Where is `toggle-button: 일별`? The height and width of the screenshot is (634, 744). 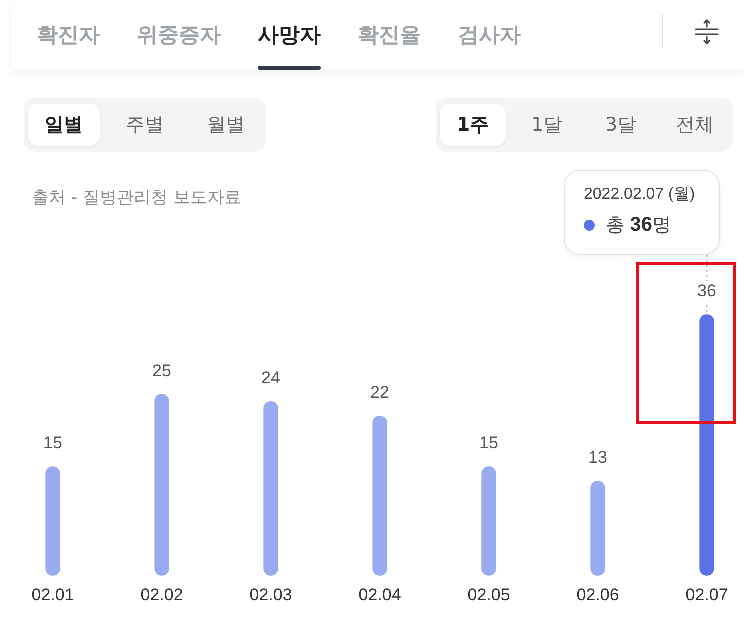 toggle-button: 일별 is located at coordinates (64, 125).